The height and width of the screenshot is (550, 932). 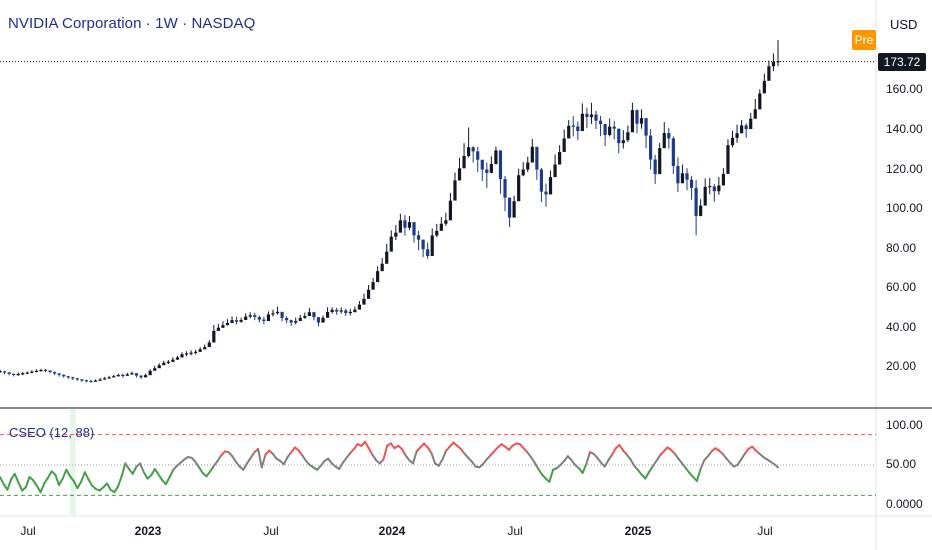 I want to click on price-tick: 160.00, so click(x=904, y=89).